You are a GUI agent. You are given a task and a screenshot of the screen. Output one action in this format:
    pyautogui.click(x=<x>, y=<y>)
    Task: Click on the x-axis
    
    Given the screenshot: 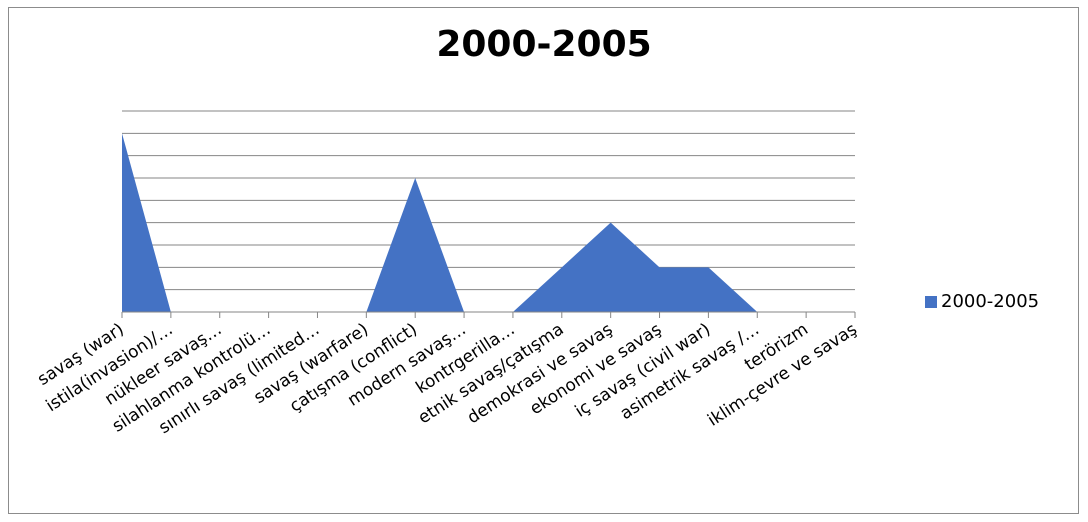 What is the action you would take?
    pyautogui.click(x=488, y=314)
    